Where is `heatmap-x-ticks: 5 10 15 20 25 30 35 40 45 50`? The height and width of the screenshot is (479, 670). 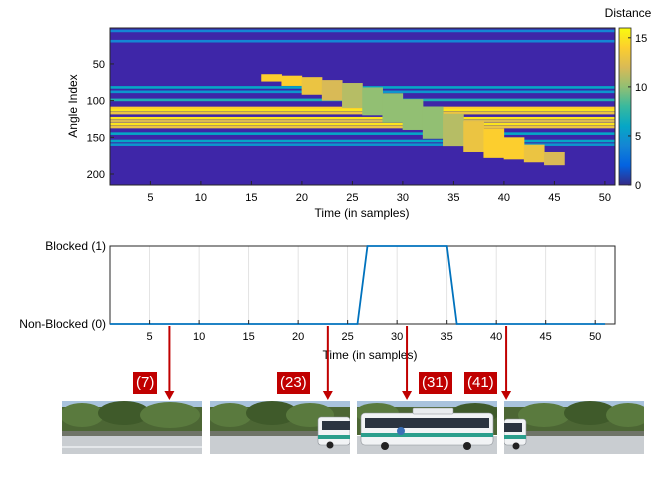
heatmap-x-ticks: 5 10 15 20 25 30 35 40 45 50 is located at coordinates (379, 192).